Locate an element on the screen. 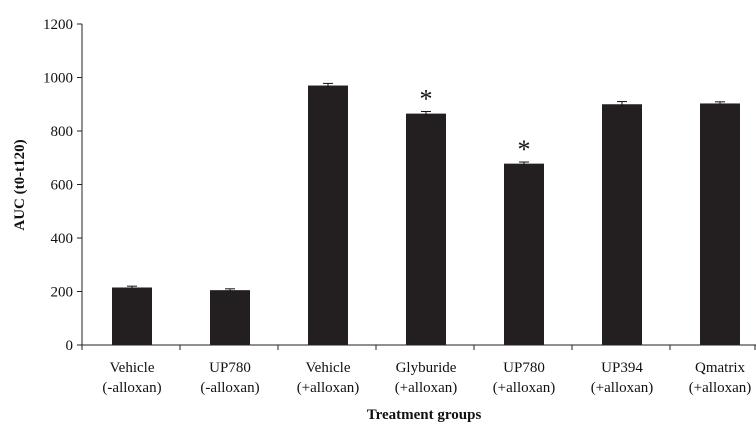  x-tick-label: Glyburide (+alloxan) is located at coordinates (426, 378).